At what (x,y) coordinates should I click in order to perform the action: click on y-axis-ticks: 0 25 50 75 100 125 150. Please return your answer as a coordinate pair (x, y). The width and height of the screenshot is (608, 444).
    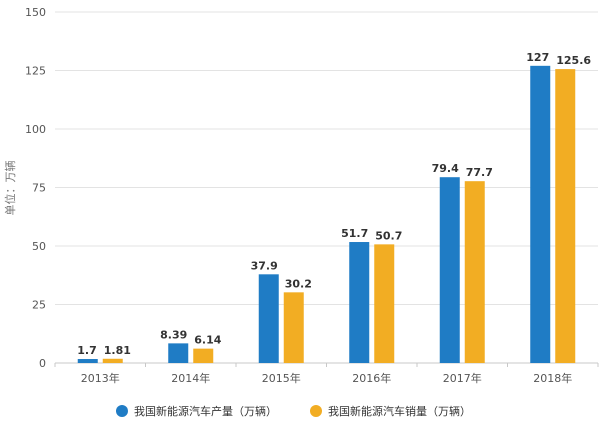
    Looking at the image, I should click on (35, 188).